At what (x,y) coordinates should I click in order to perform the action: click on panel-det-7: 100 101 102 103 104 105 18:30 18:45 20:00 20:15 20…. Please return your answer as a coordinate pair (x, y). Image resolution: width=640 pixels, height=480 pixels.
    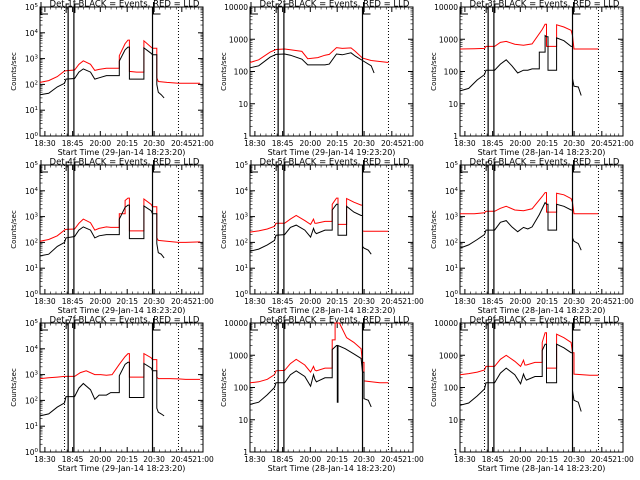
    Looking at the image, I should click on (112, 395).